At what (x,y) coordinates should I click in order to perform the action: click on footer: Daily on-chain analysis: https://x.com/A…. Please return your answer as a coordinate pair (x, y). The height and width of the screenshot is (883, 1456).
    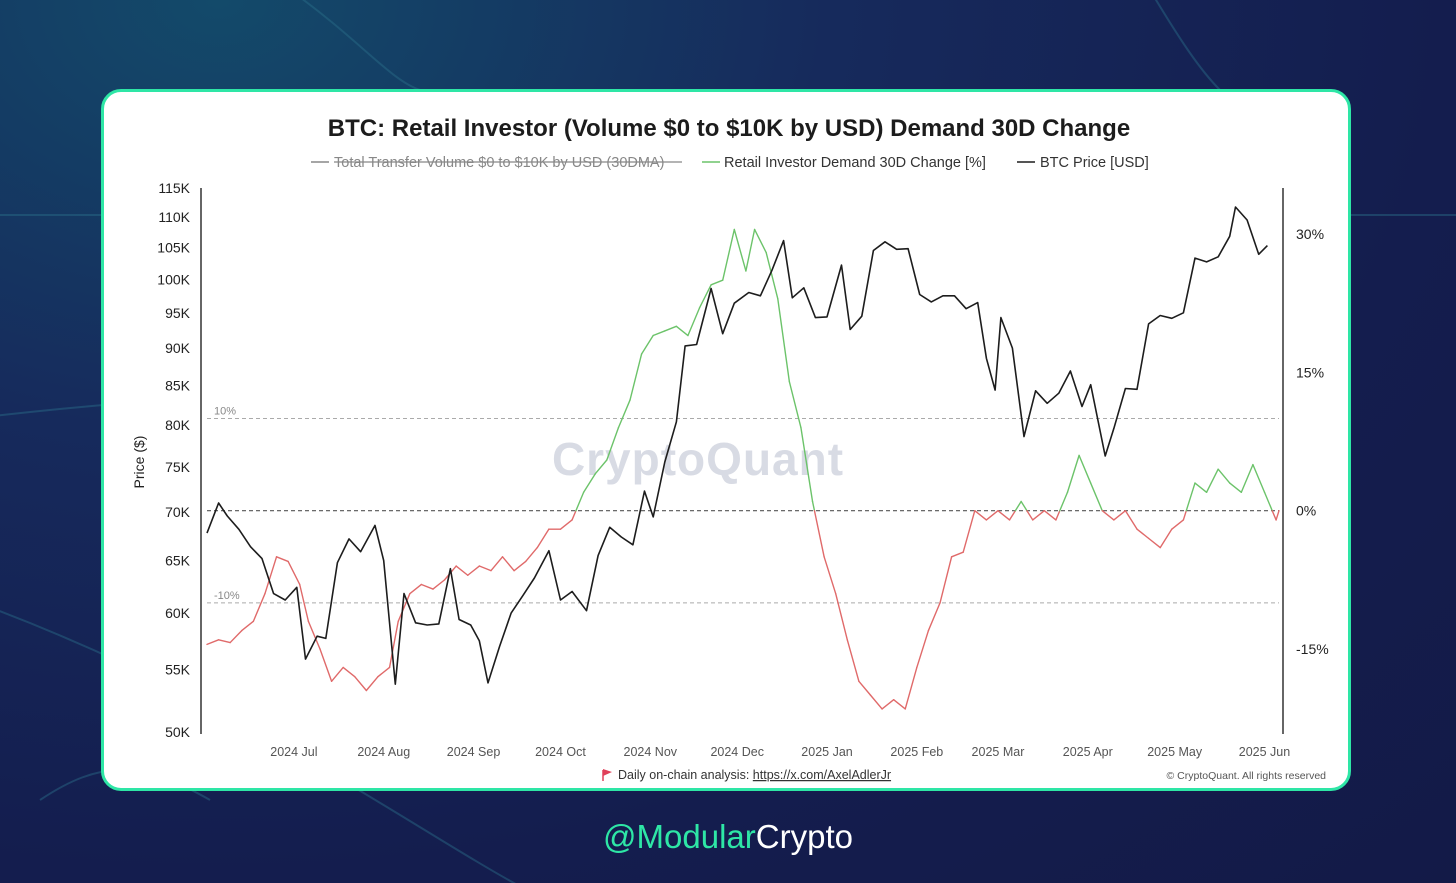
    Looking at the image, I should click on (964, 775).